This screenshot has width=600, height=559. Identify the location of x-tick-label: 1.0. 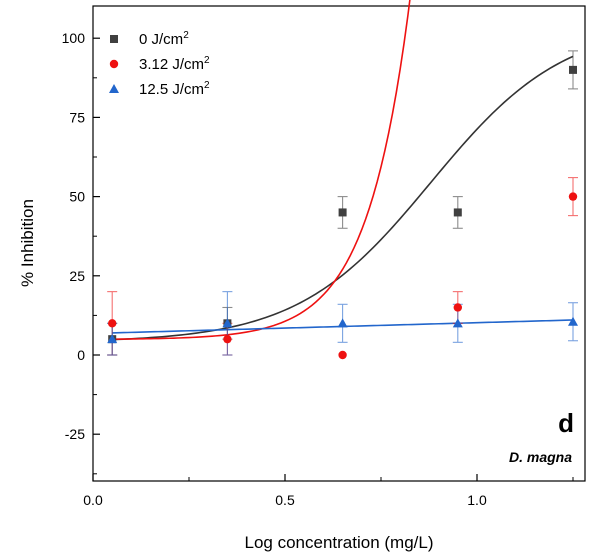
(477, 500).